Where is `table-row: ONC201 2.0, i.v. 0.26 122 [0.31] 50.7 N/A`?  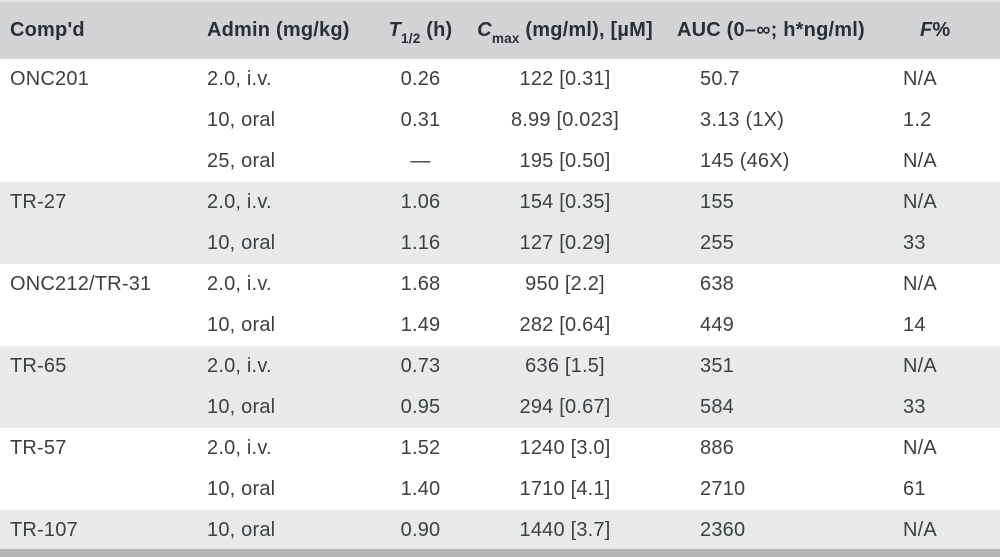
table-row: ONC201 2.0, i.v. 0.26 122 [0.31] 50.7 N/A is located at coordinates (500, 79).